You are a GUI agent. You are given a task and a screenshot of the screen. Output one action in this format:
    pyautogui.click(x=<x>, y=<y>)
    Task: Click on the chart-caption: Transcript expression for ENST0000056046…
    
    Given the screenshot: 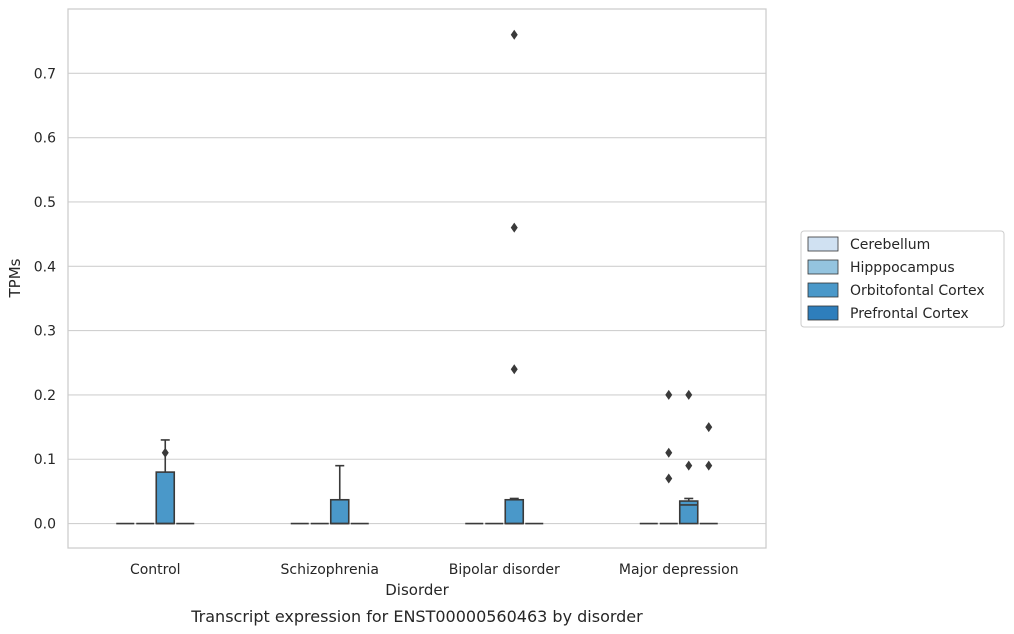 What is the action you would take?
    pyautogui.click(x=416, y=616)
    